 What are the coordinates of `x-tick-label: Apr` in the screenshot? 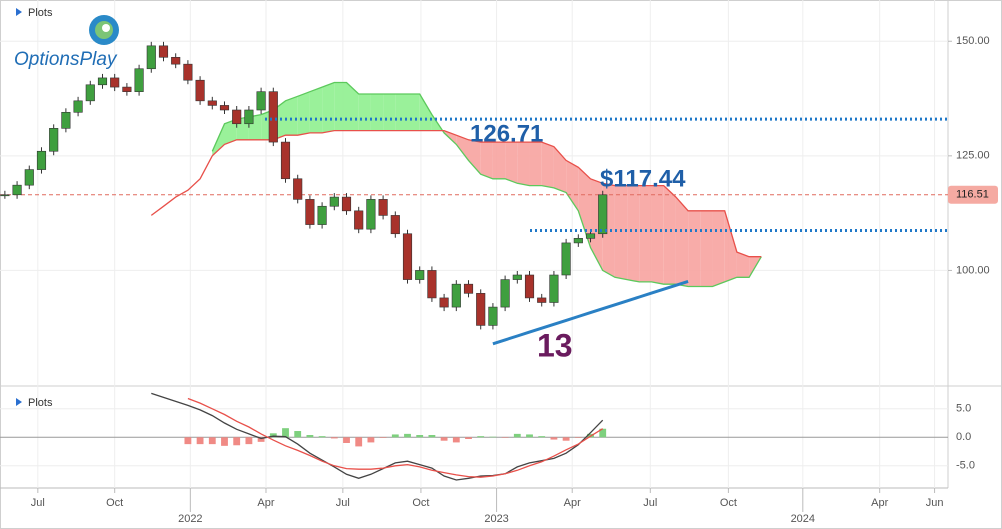 It's located at (265, 503).